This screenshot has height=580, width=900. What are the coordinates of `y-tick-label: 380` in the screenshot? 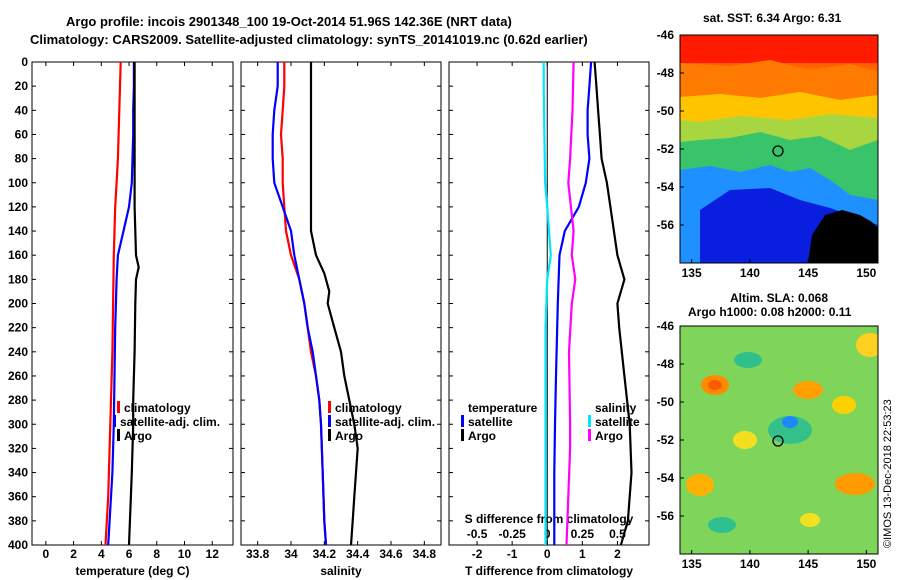 It's located at (18, 521).